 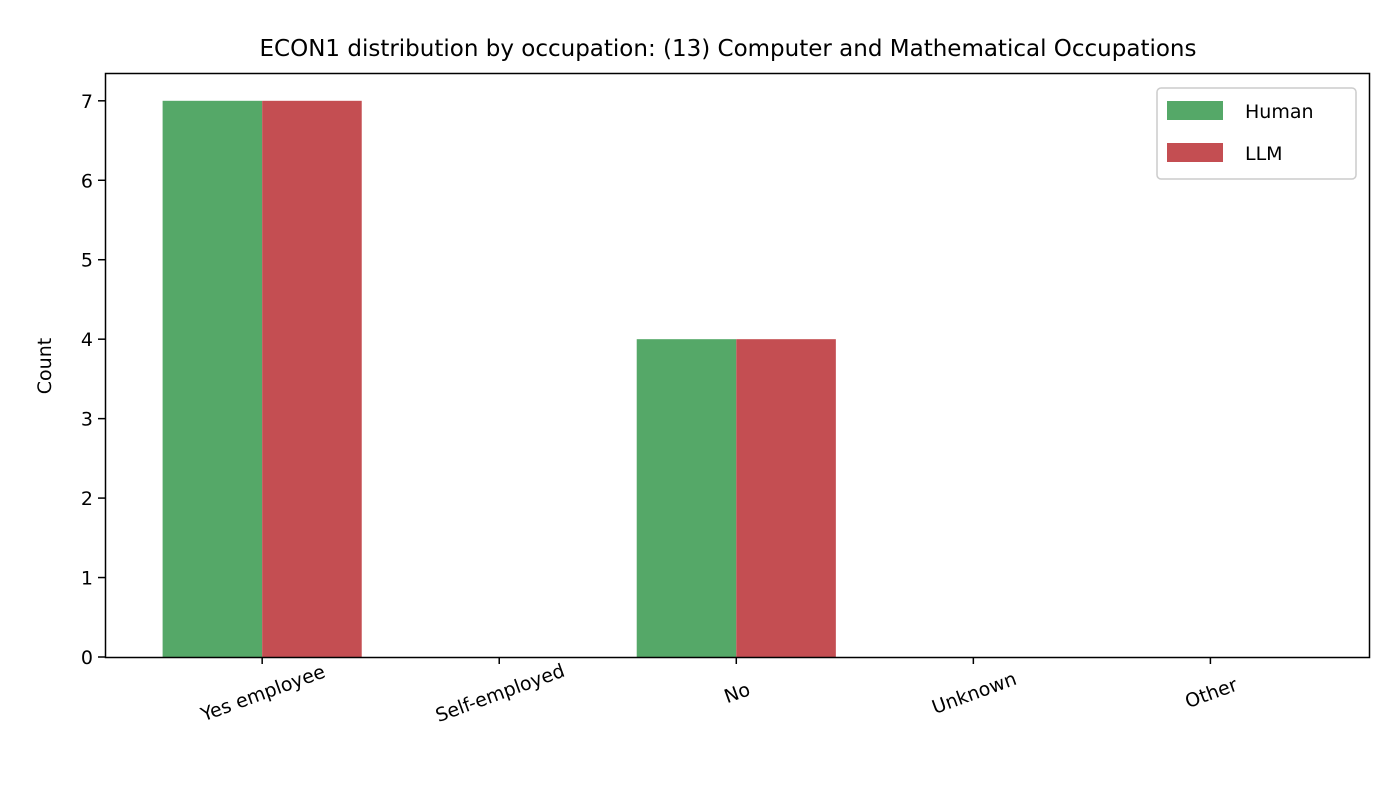 I want to click on y-axis-ticks: 0 1 2 3 4 5 6 7, so click(x=93, y=380).